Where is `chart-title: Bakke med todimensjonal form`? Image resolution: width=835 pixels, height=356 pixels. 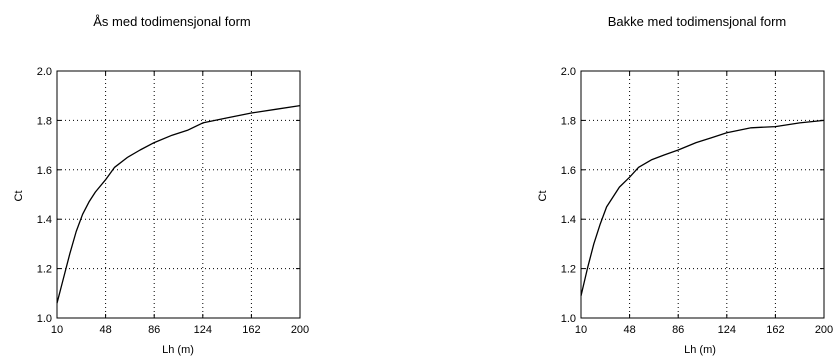
chart-title: Bakke med todimensjonal form is located at coordinates (697, 21).